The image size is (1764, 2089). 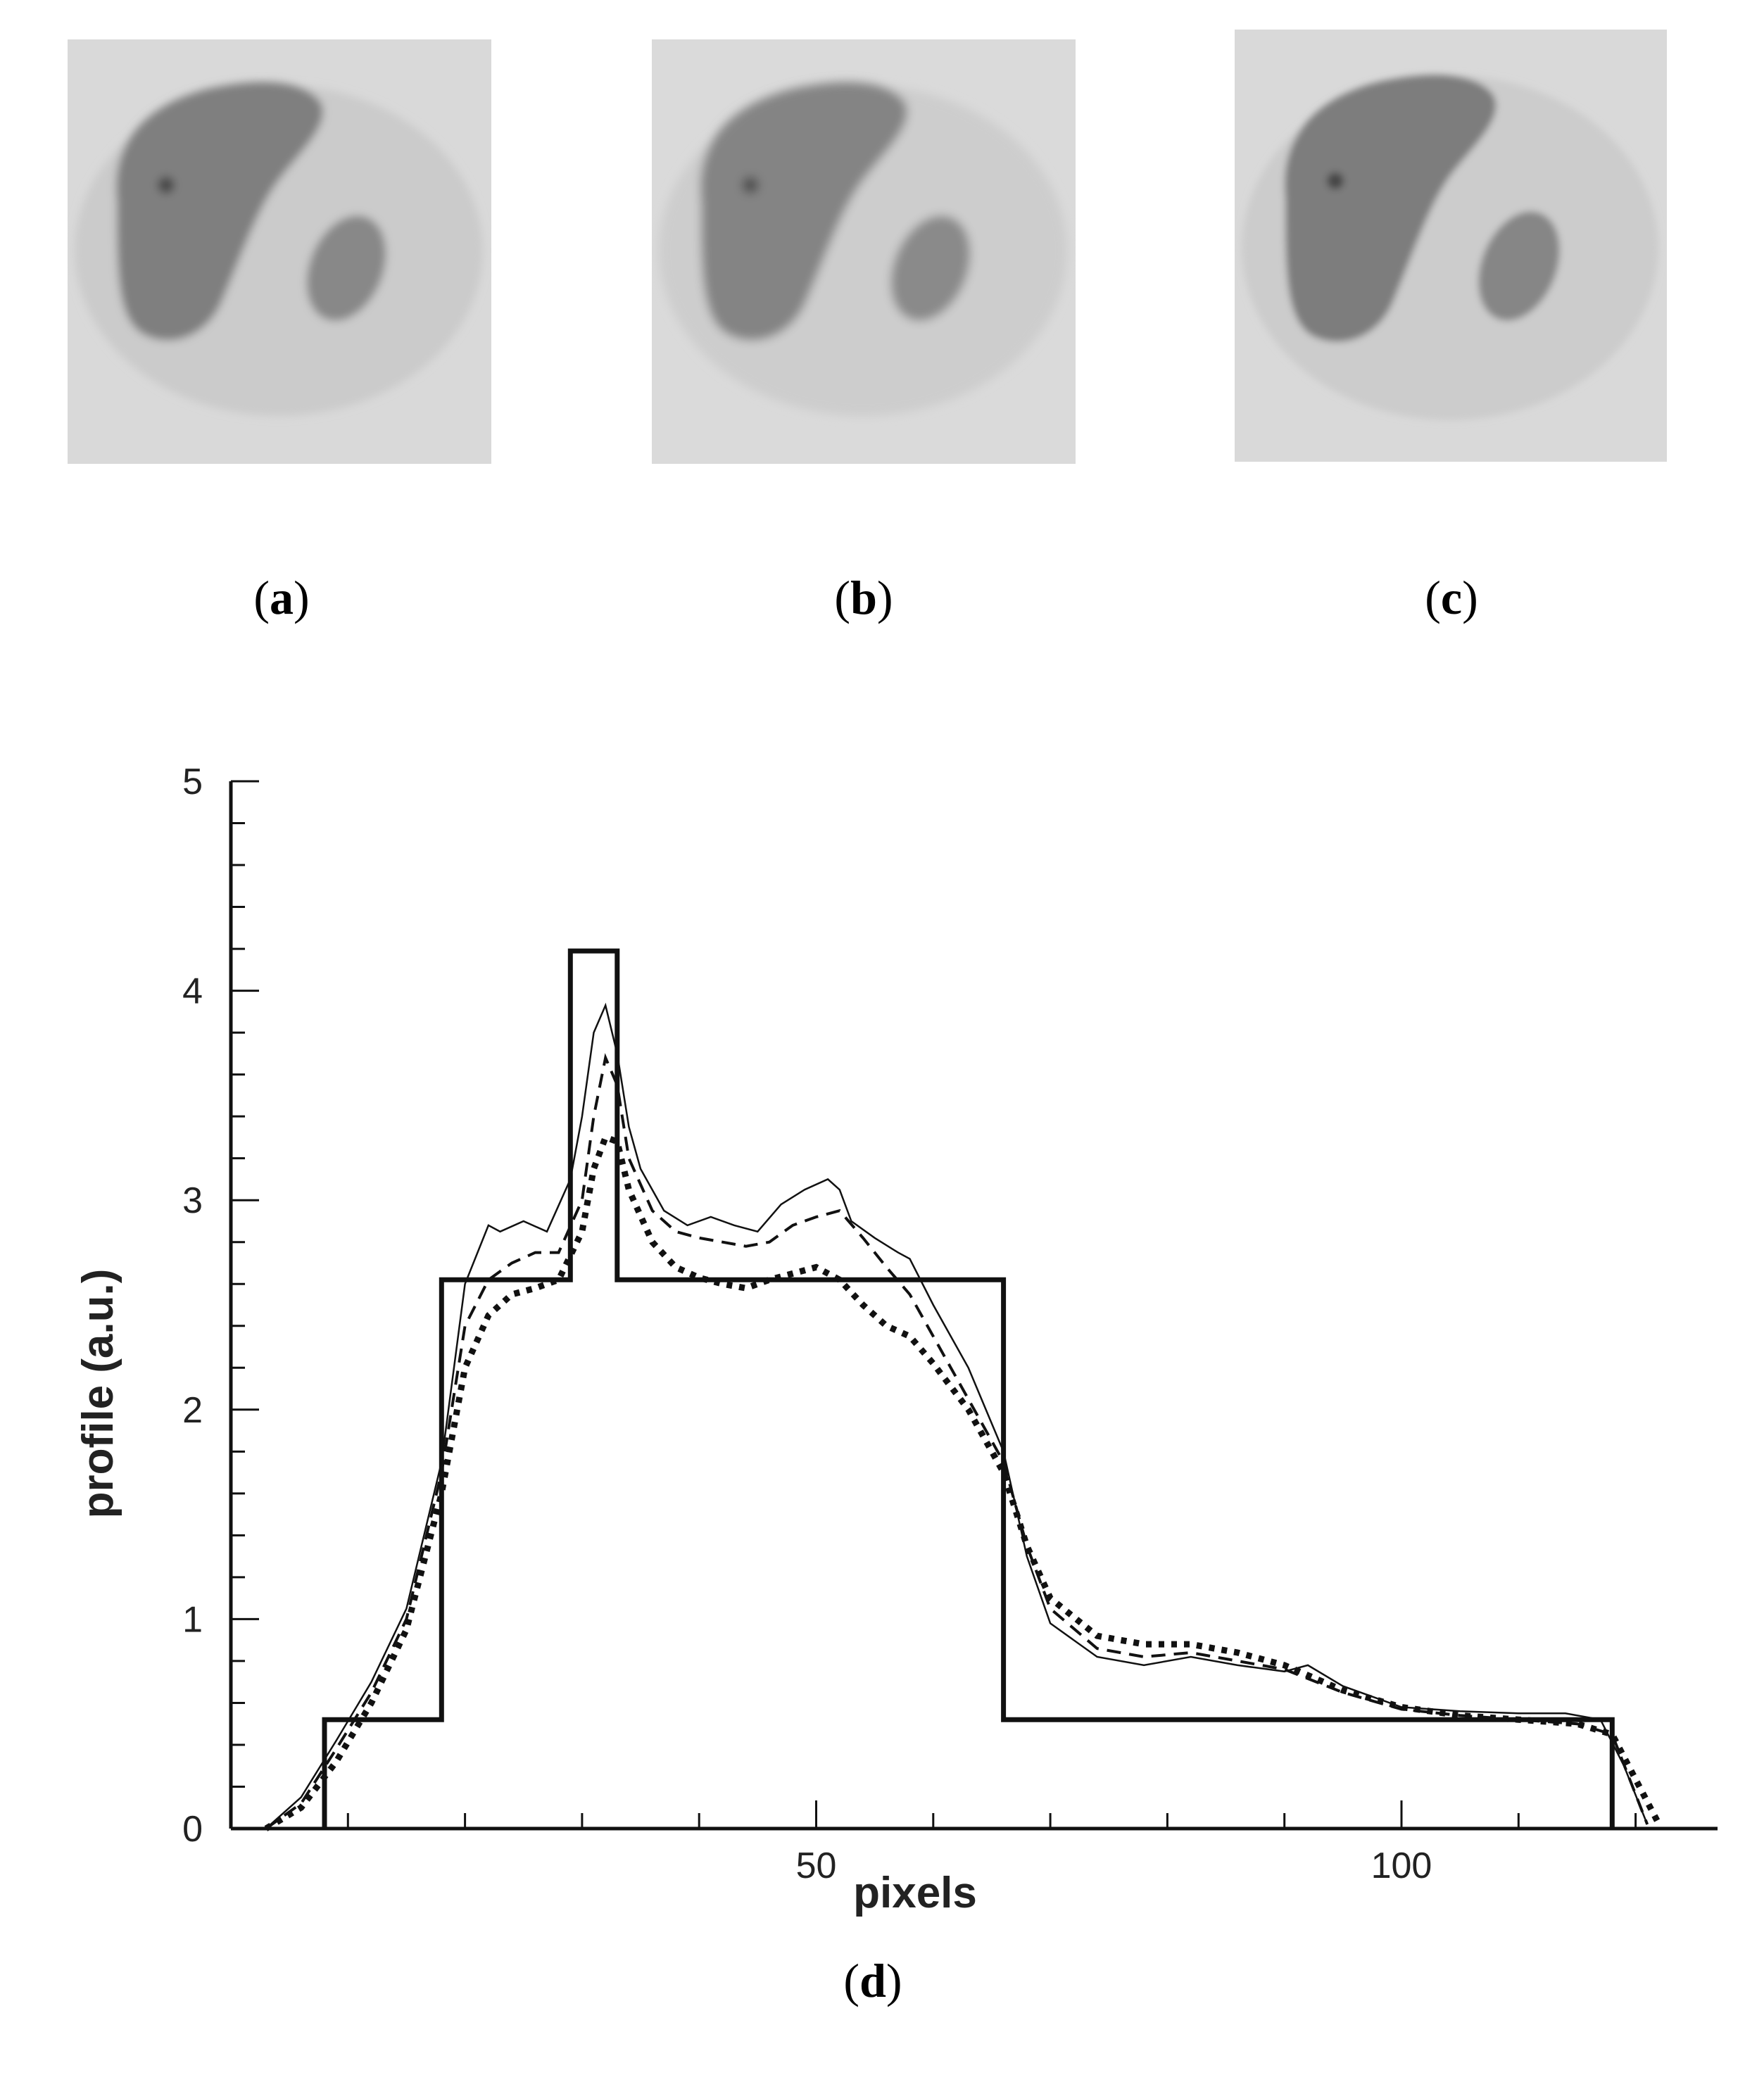 I want to click on y-axis-label: profile (a.u.), so click(x=98, y=1394).